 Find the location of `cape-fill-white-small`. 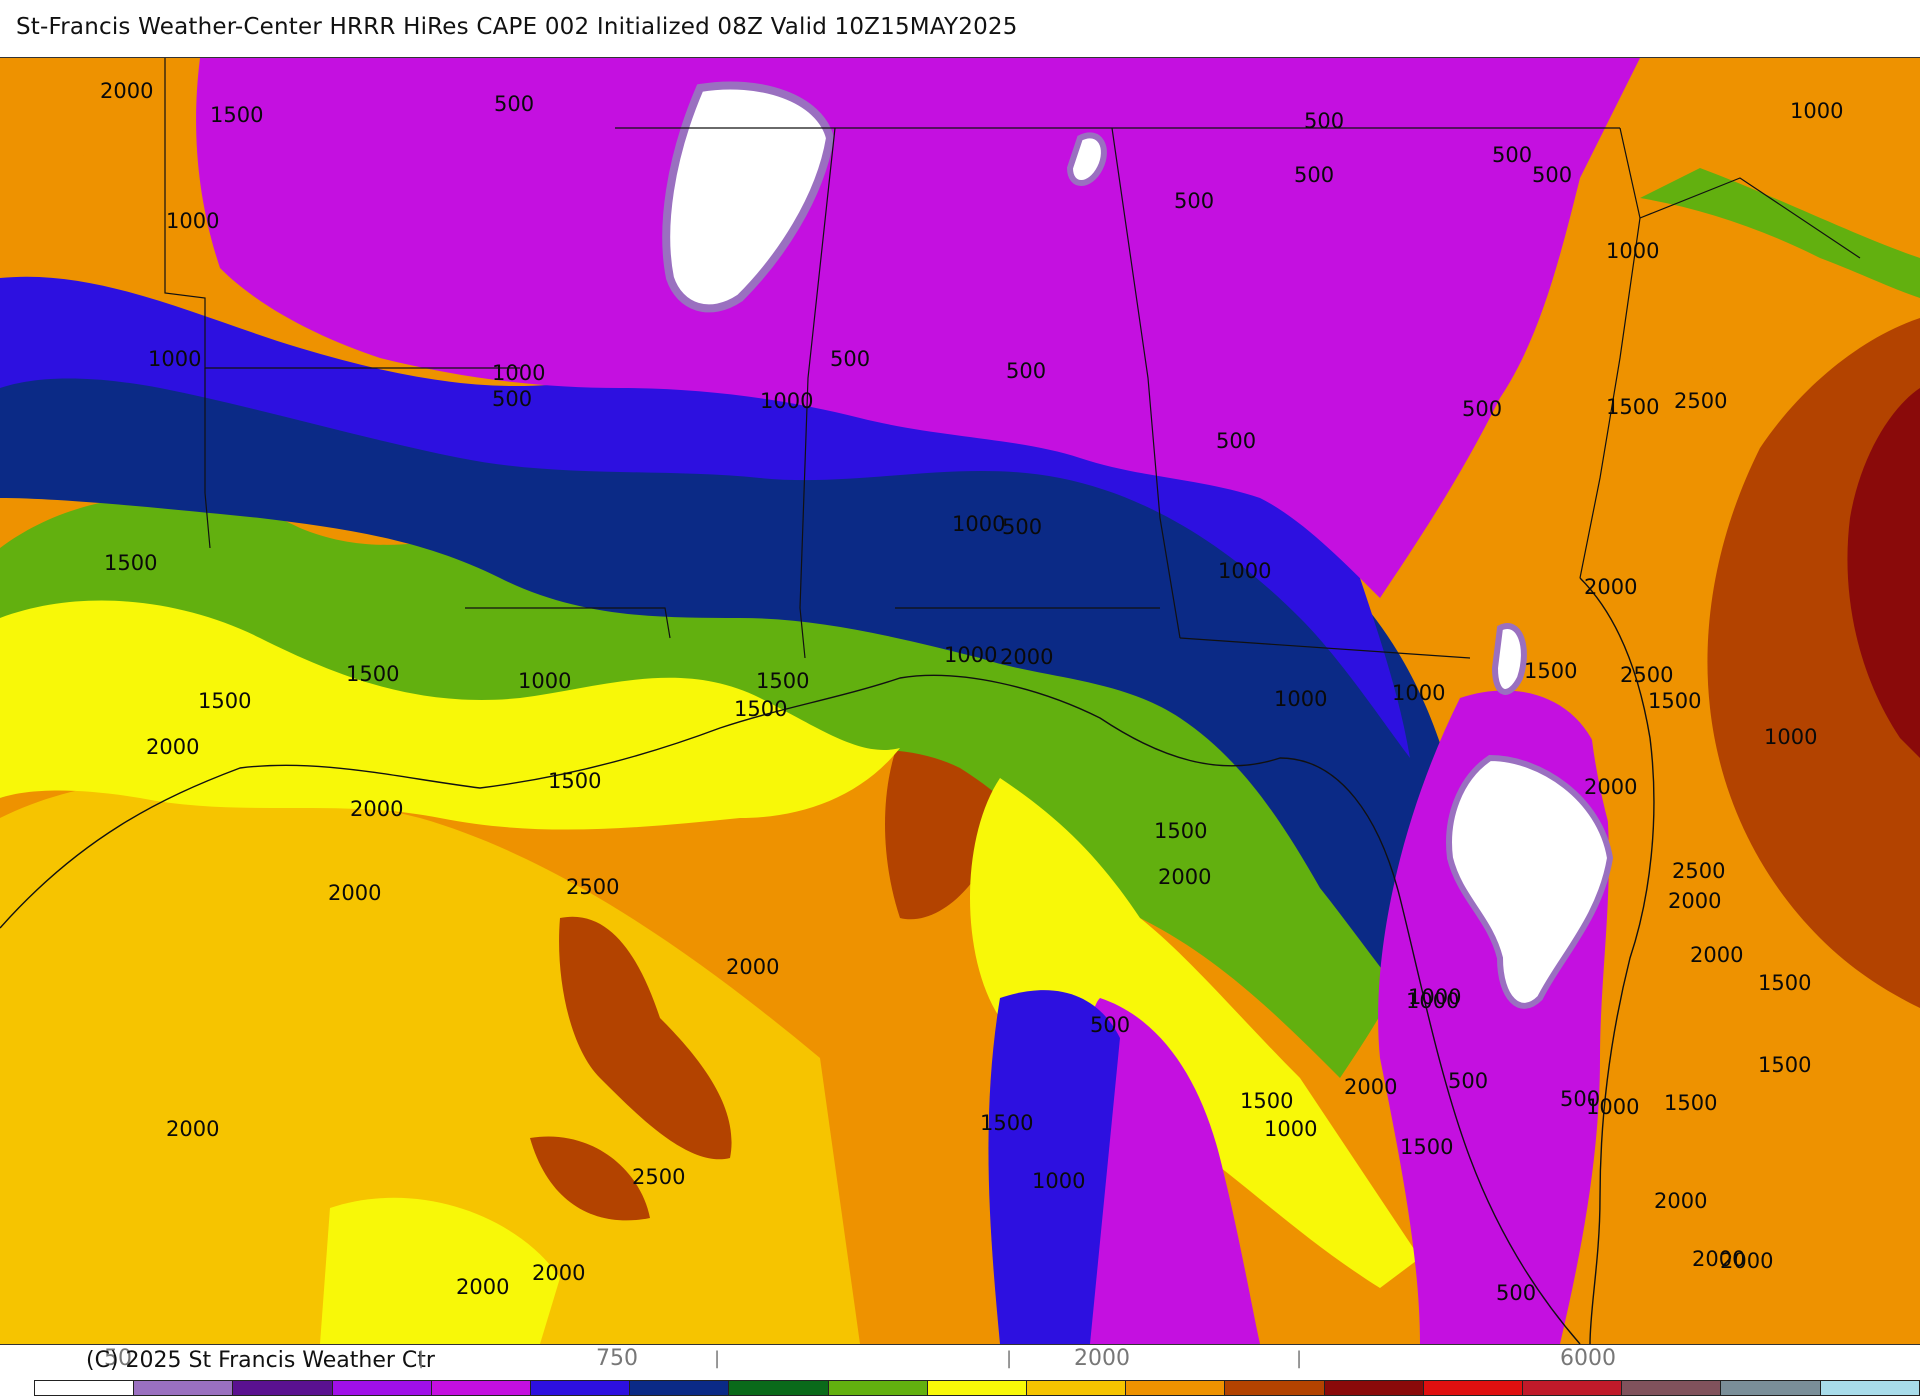

cape-fill-white-small is located at coordinates (1086, 159).